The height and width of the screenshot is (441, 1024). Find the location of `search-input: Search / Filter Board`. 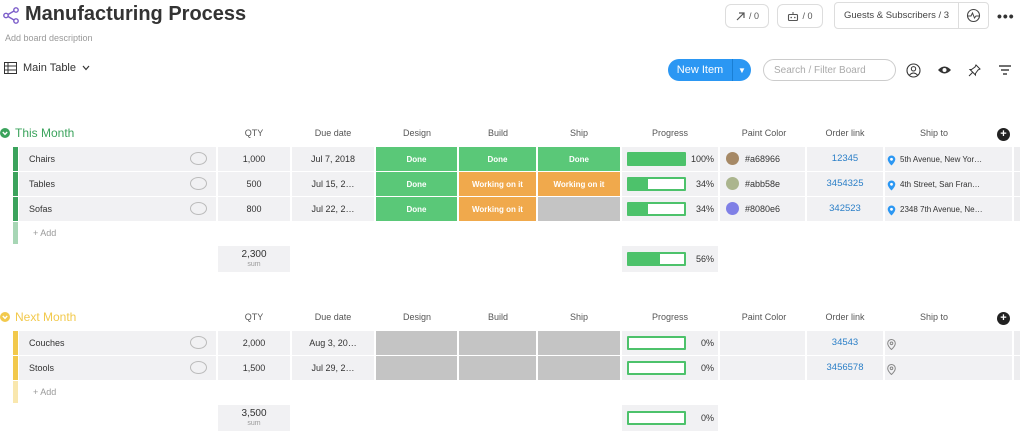

search-input: Search / Filter Board is located at coordinates (829, 70).